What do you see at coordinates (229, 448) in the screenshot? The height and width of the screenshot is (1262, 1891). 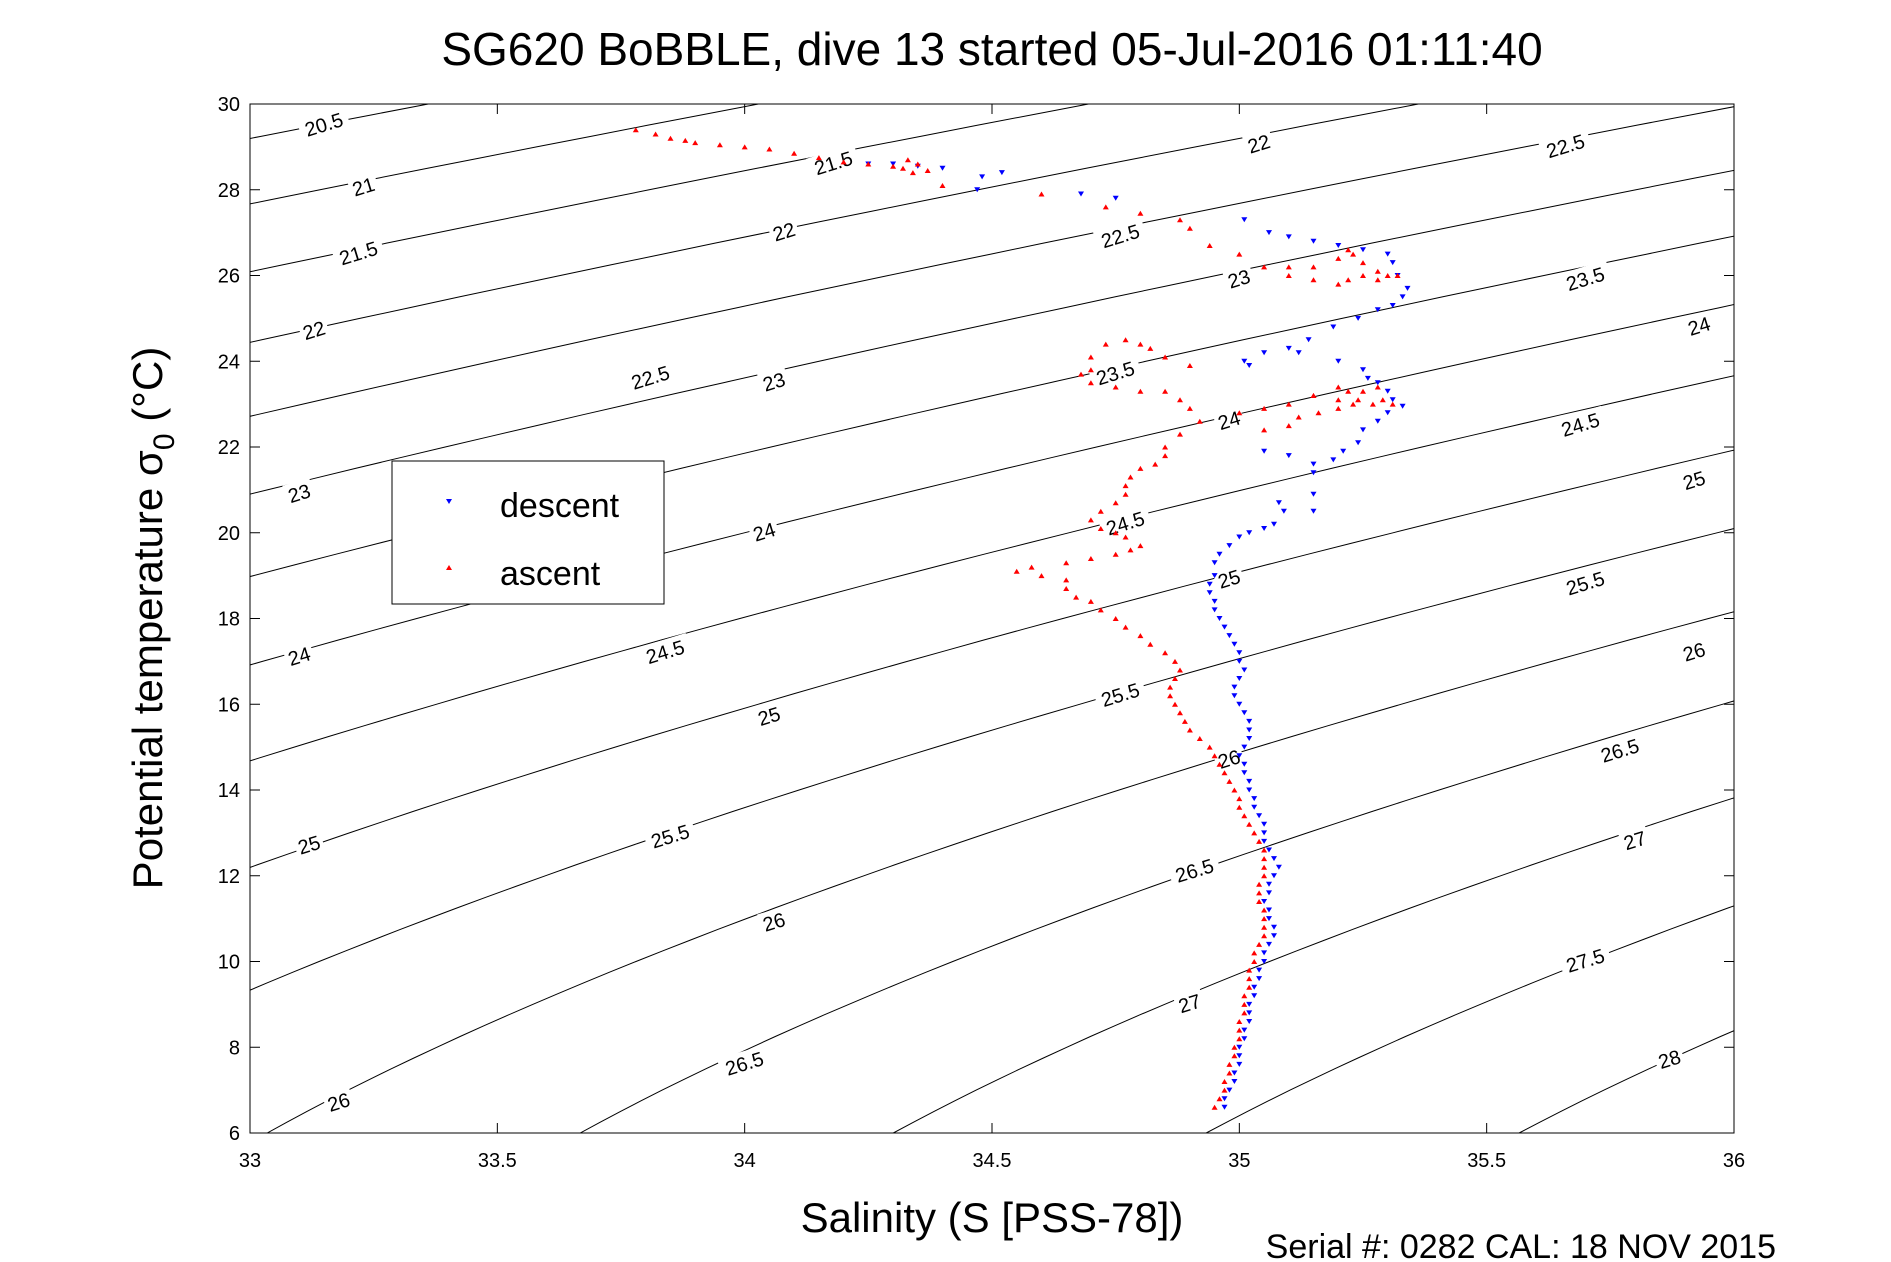 I see `y-tick-label: 22` at bounding box center [229, 448].